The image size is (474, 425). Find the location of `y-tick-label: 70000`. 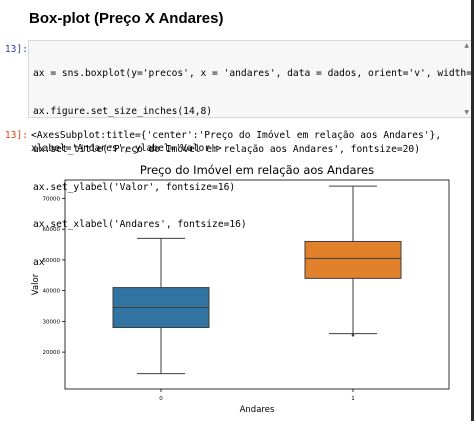

y-tick-label: 70000 is located at coordinates (52, 199).